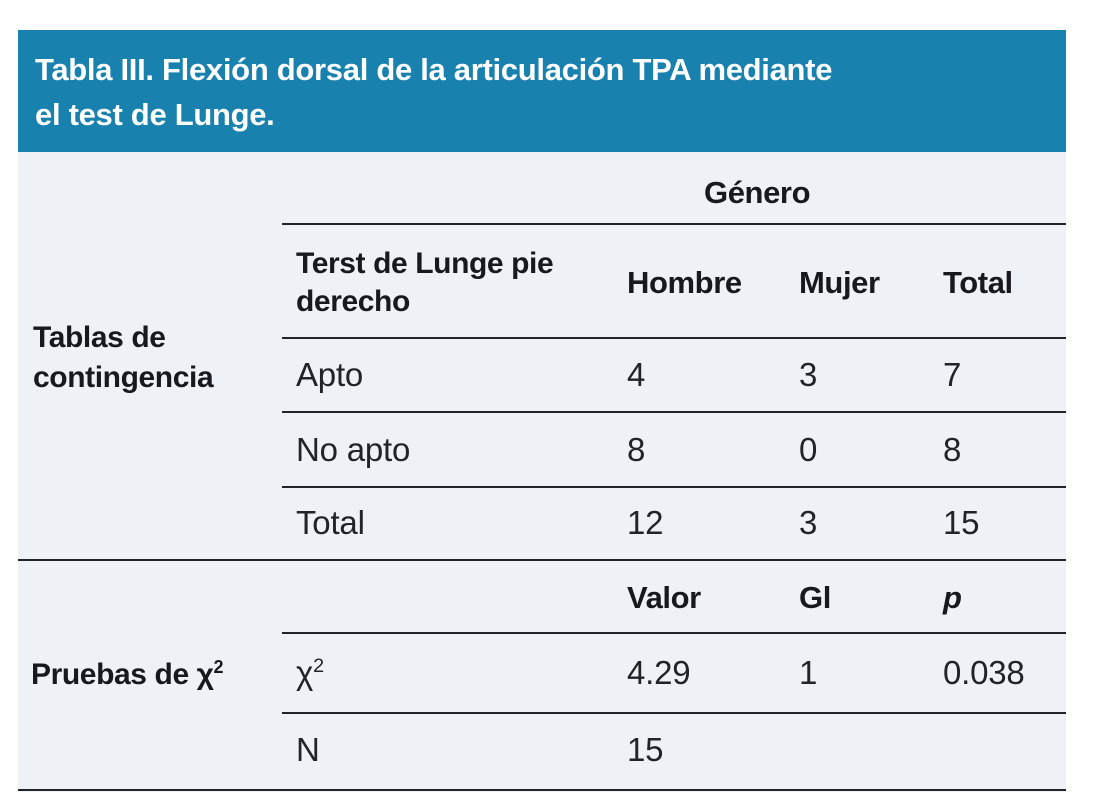 This screenshot has width=1097, height=812. I want to click on column-header-valor: Valor, so click(664, 597).